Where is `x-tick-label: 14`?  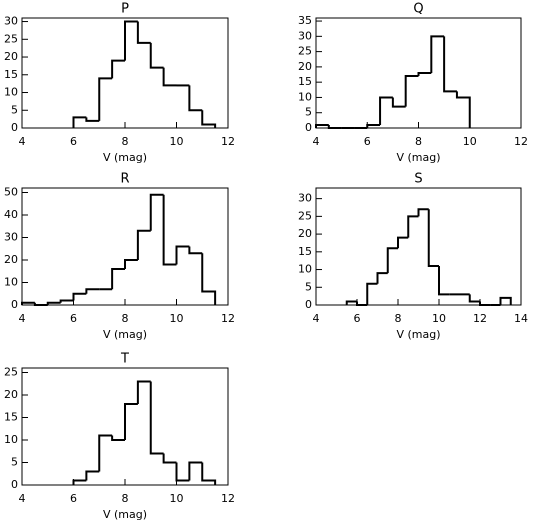 x-tick-label: 14 is located at coordinates (521, 318).